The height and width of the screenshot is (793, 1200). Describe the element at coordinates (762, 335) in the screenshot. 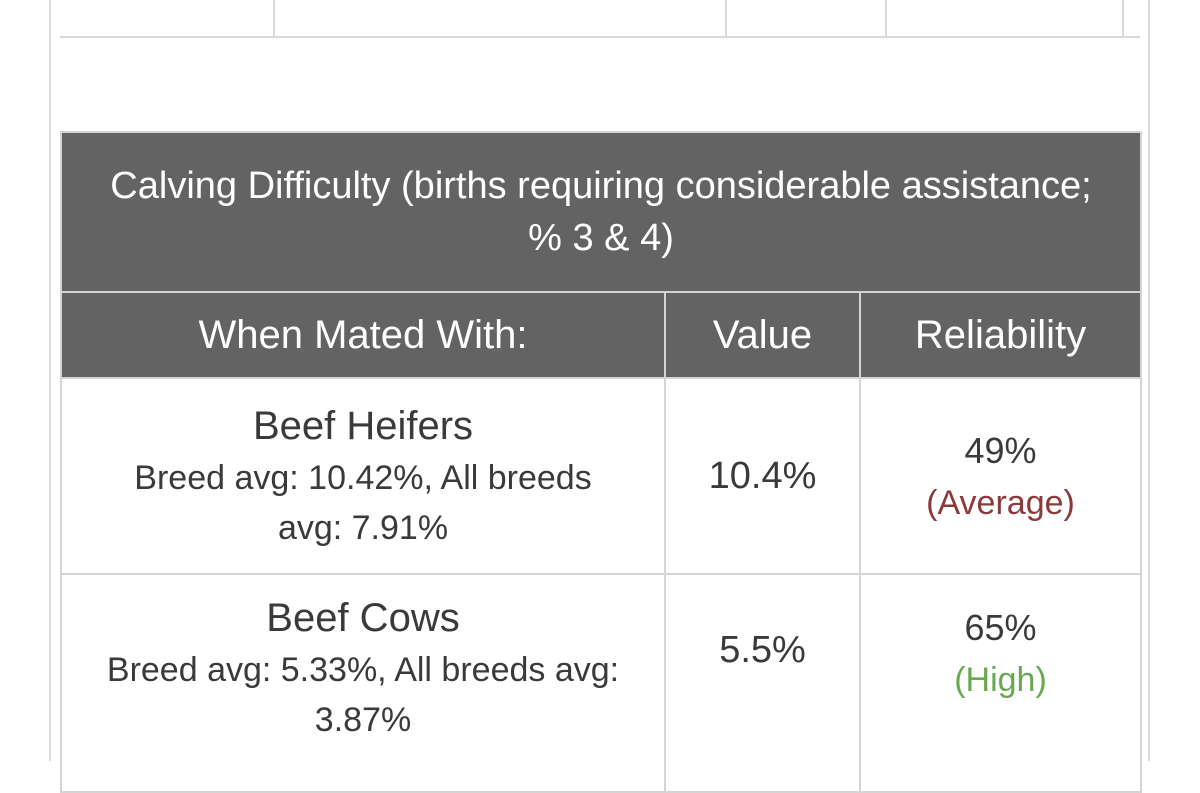

I see `header-value: Value` at that location.